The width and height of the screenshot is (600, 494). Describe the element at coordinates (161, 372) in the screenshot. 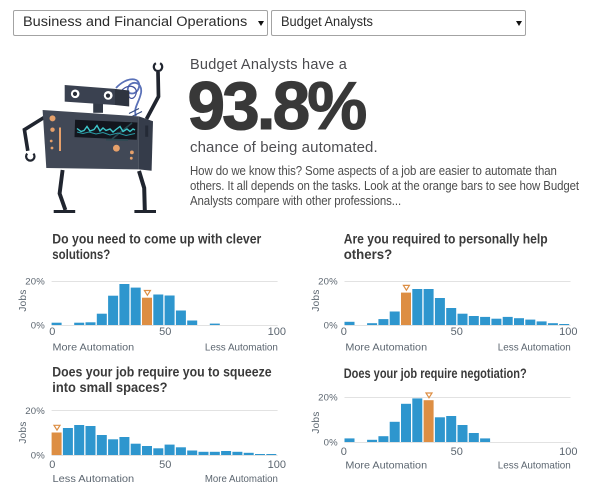

I see `svg-text:Does your job require you to s: Does your job require you to squeeze` at that location.